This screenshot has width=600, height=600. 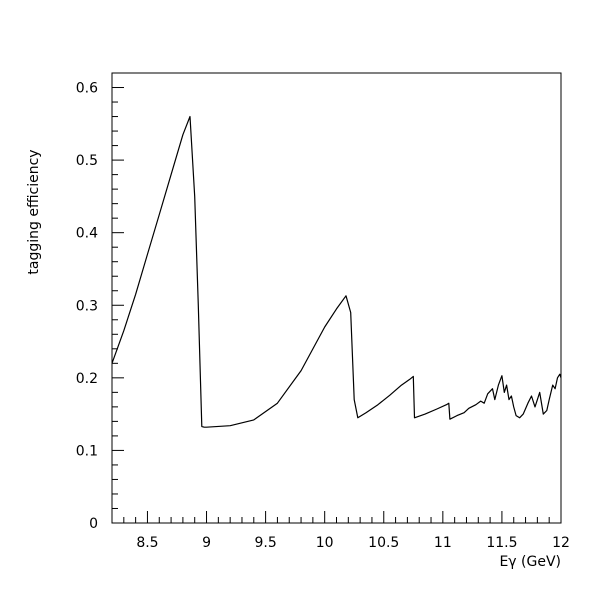 I want to click on x-tick-label: 9, so click(x=206, y=543).